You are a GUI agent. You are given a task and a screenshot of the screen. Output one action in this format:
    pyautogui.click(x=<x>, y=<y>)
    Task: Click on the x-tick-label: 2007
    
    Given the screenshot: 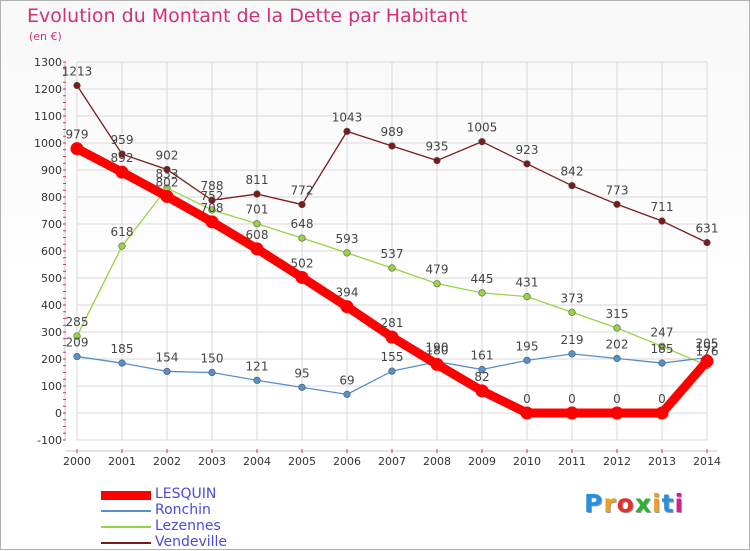 What is the action you would take?
    pyautogui.click(x=392, y=461)
    